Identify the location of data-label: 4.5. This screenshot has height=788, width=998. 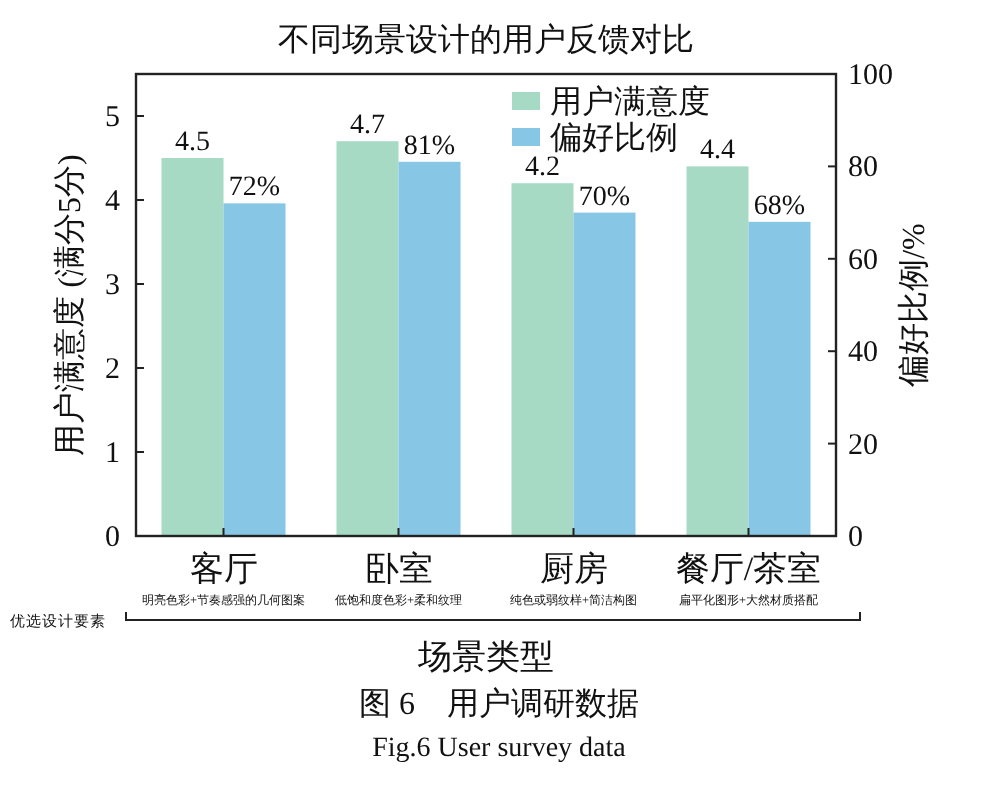
(192, 143).